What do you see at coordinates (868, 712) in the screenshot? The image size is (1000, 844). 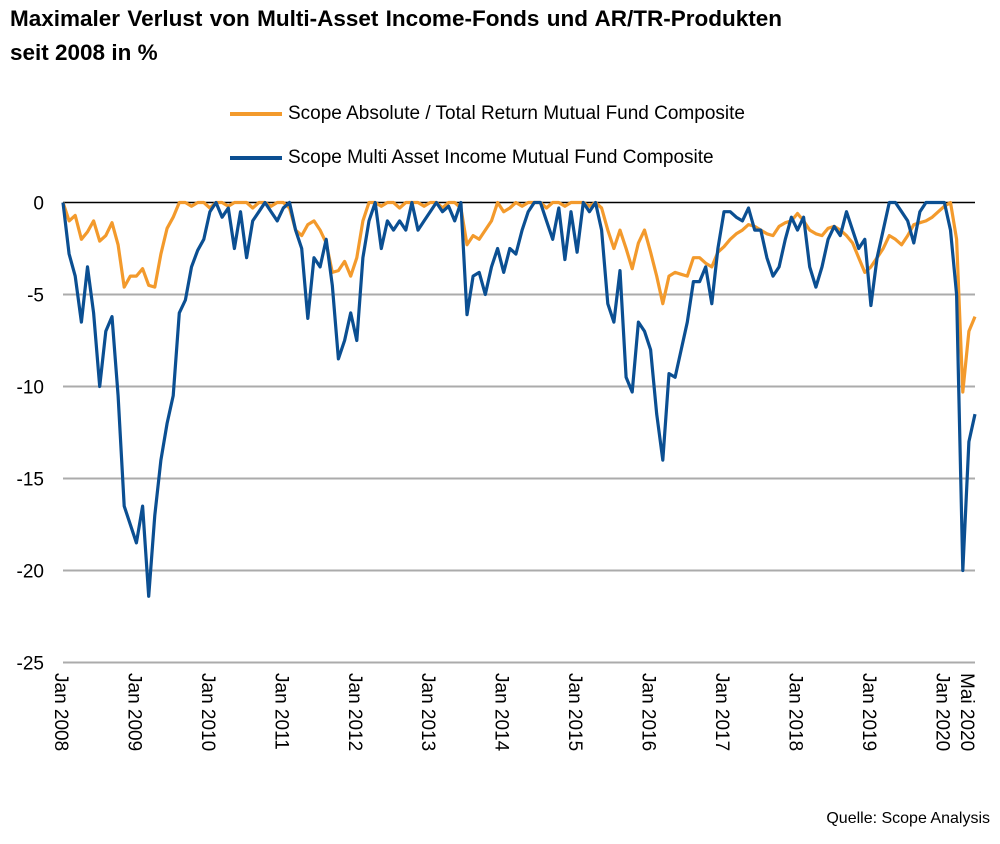 I see `x-tick-label: Jan 2019` at bounding box center [868, 712].